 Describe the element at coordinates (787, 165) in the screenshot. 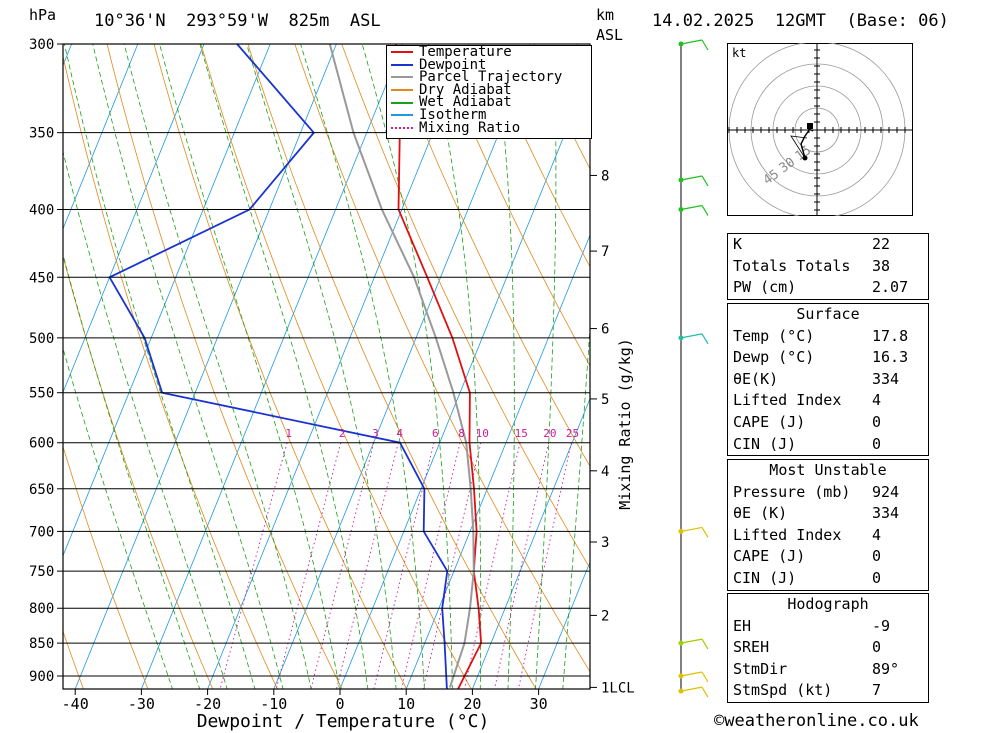

I see `hodograph-ring-label: 30` at that location.